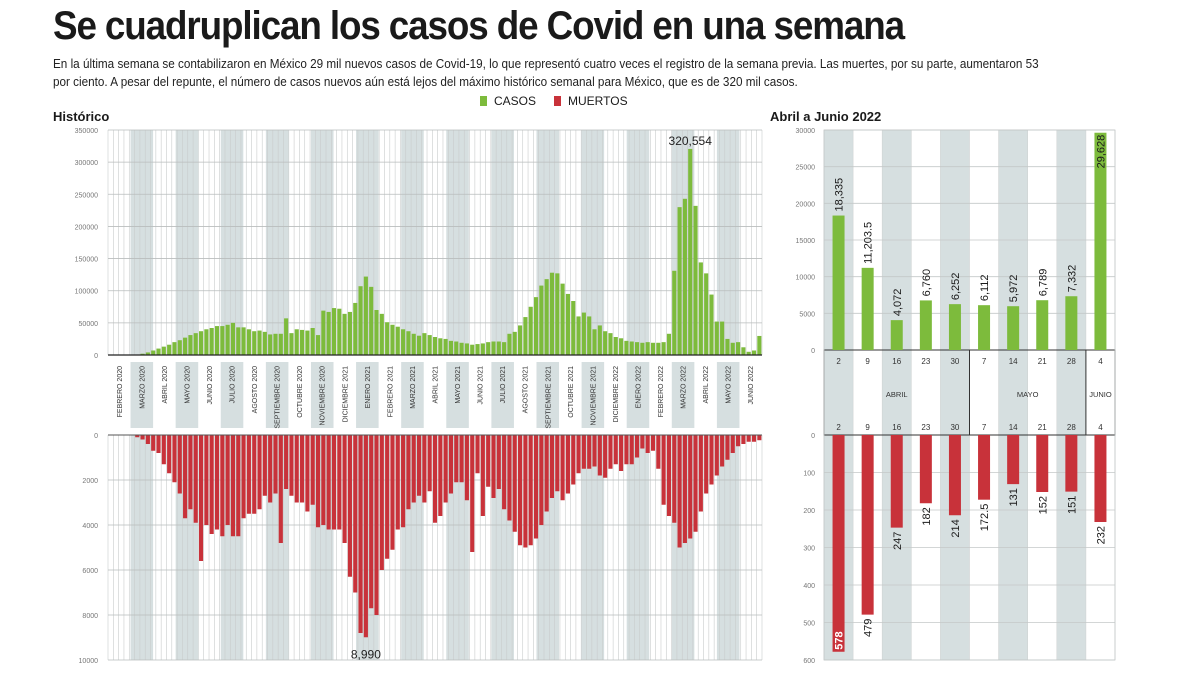  What do you see at coordinates (233, 384) in the screenshot?
I see `month-label: JULIO 2020` at bounding box center [233, 384].